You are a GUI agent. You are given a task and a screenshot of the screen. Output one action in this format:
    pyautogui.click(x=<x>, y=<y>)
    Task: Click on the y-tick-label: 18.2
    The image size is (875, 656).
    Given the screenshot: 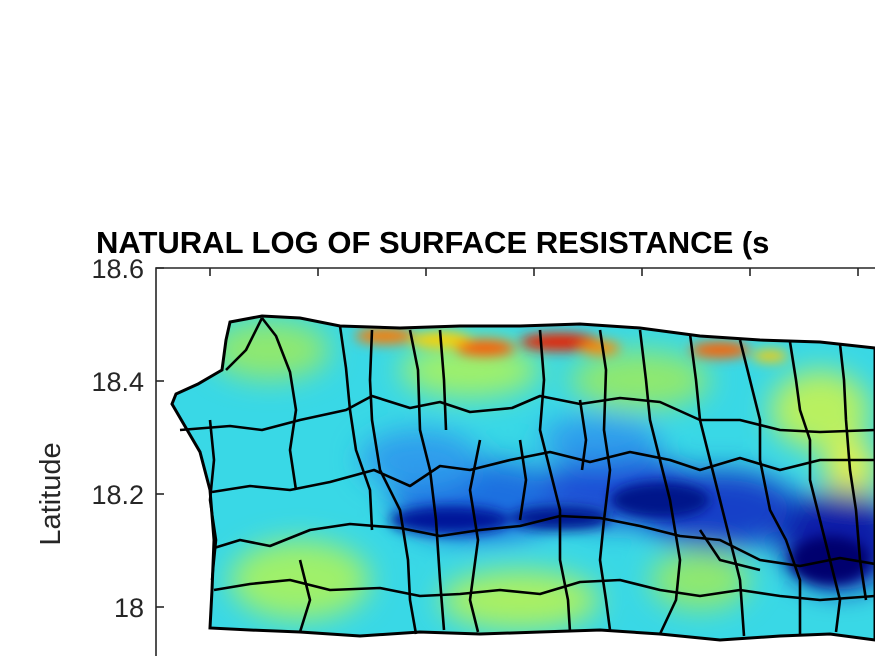 What is the action you would take?
    pyautogui.click(x=117, y=495)
    